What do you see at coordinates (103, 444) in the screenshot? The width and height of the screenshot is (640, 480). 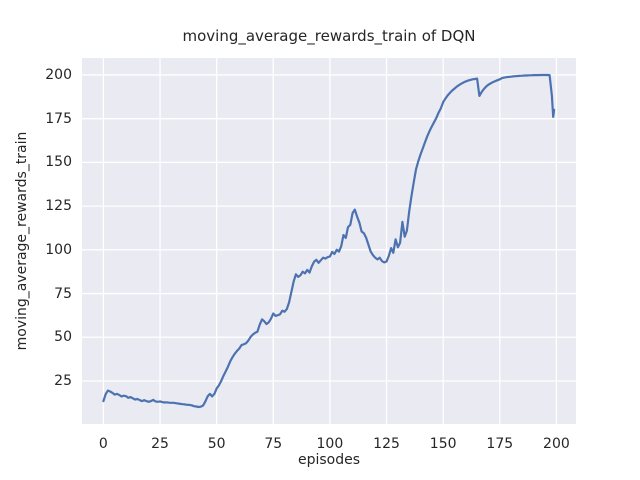 I see `x-tick-label: 0` at bounding box center [103, 444].